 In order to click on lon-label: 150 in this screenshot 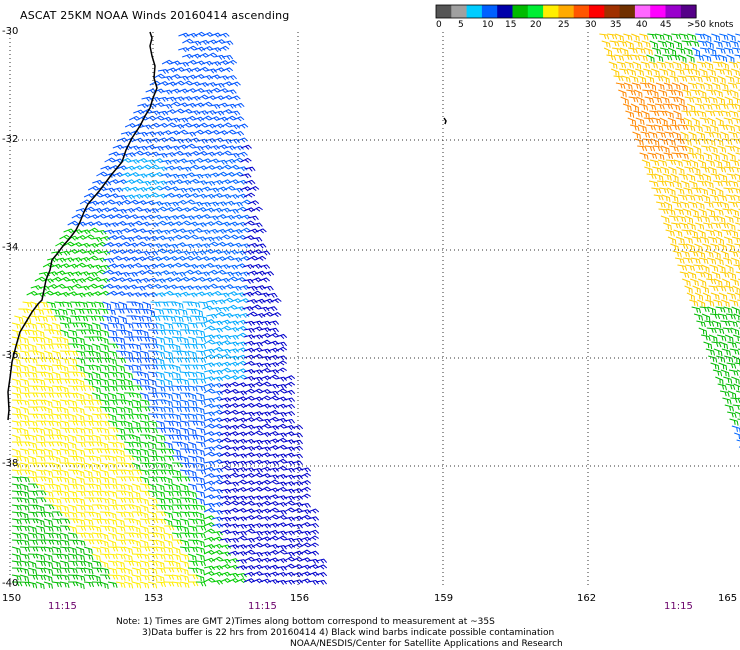, I will do `click(12, 598)`.